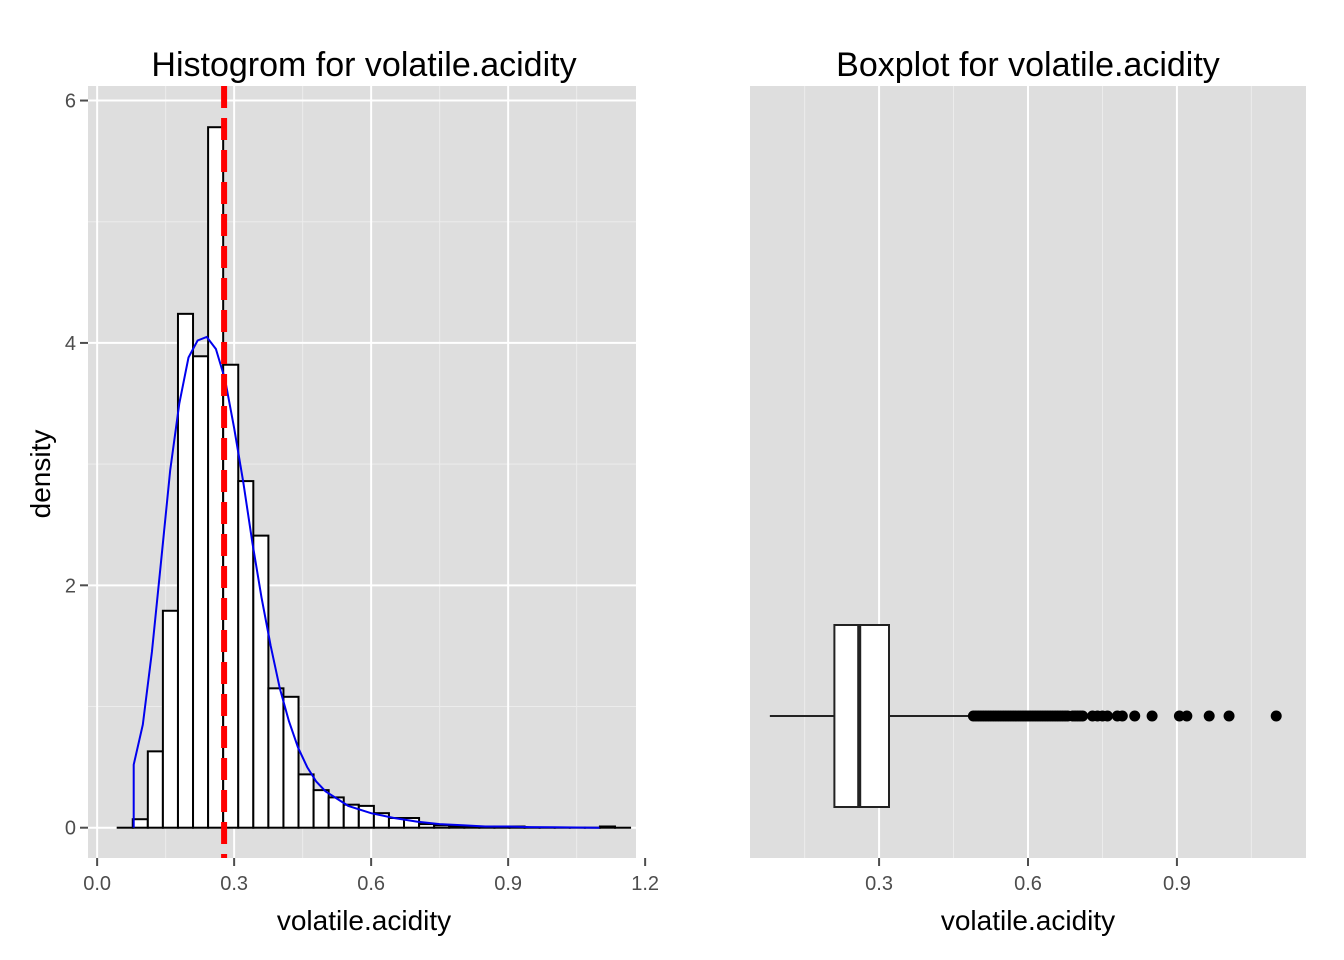 The image size is (1344, 960). I want to click on histogram-title: Histogrom for volatile.acidity, so click(363, 65).